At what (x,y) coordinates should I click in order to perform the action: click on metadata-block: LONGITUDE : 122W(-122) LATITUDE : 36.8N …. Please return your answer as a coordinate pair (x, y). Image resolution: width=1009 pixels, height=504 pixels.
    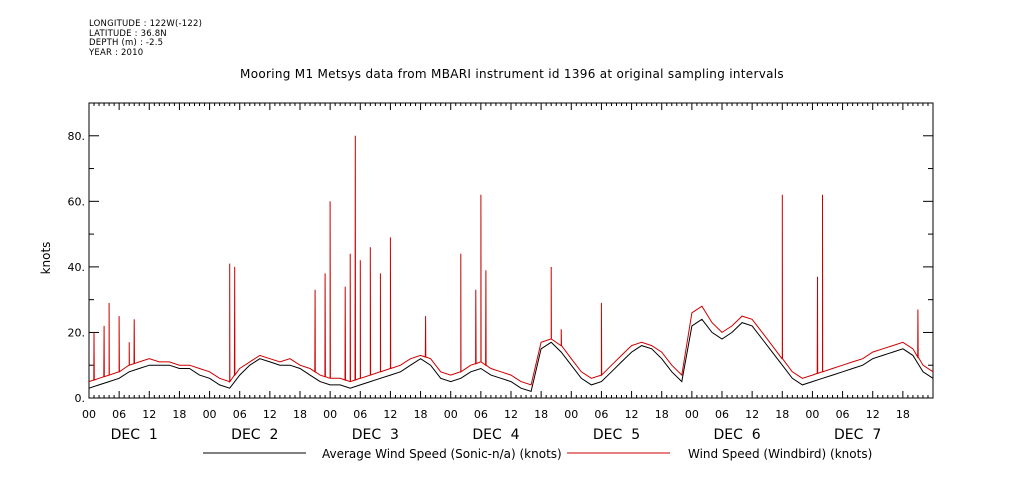
    Looking at the image, I should click on (146, 38).